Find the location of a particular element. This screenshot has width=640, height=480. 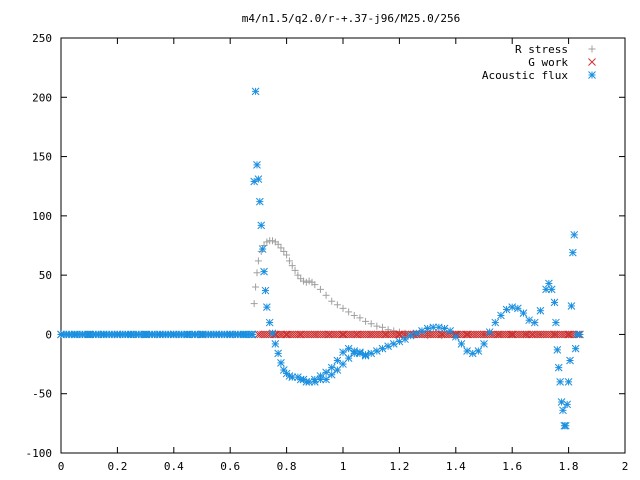

x-tick-label: 1.2 is located at coordinates (399, 466).